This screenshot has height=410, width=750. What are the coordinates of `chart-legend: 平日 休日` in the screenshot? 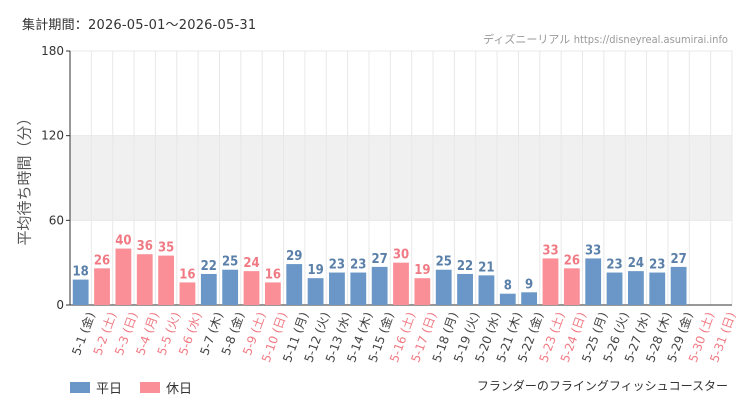 It's located at (131, 387).